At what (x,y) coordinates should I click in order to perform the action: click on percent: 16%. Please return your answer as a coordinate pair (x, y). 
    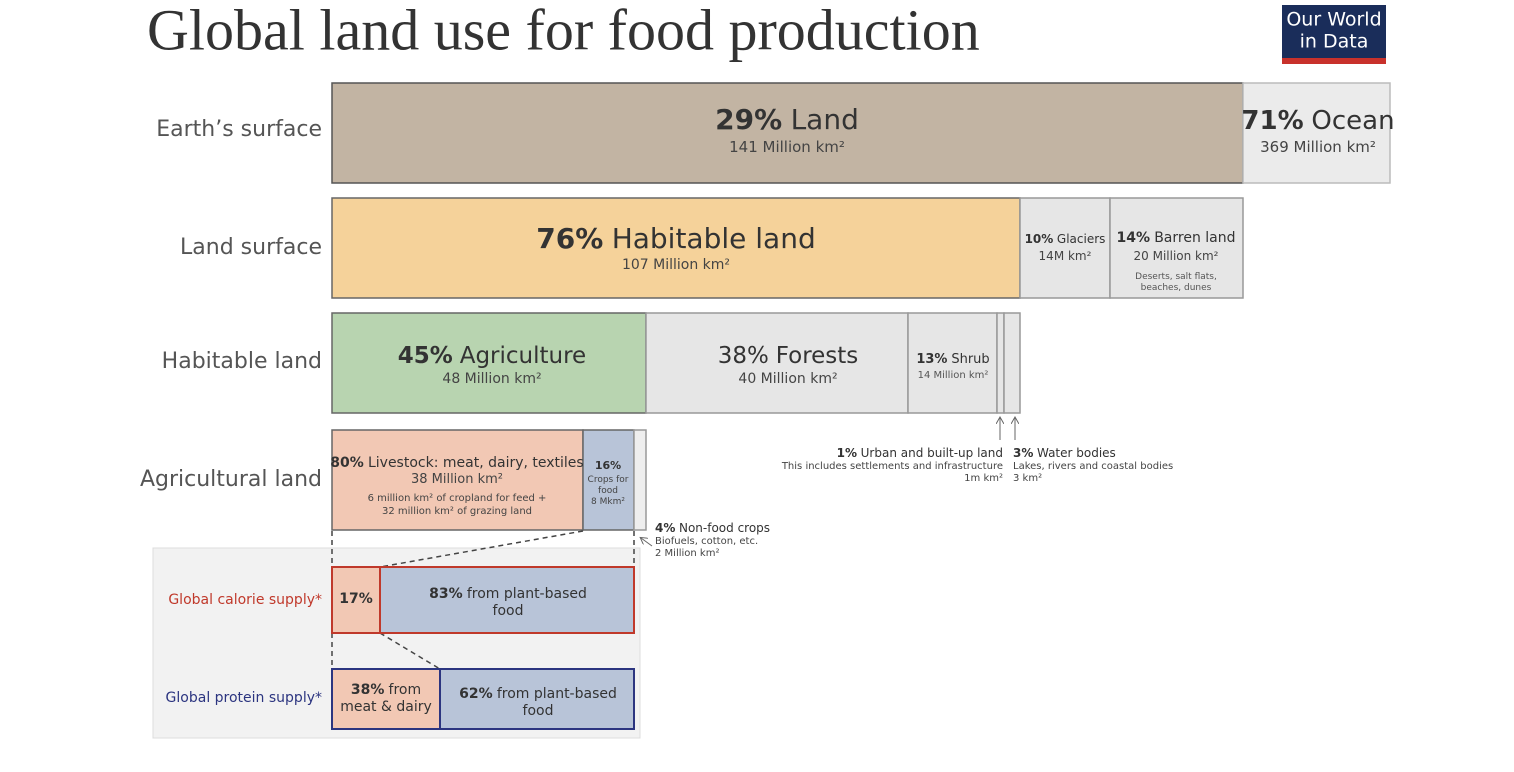
    Looking at the image, I should click on (608, 465).